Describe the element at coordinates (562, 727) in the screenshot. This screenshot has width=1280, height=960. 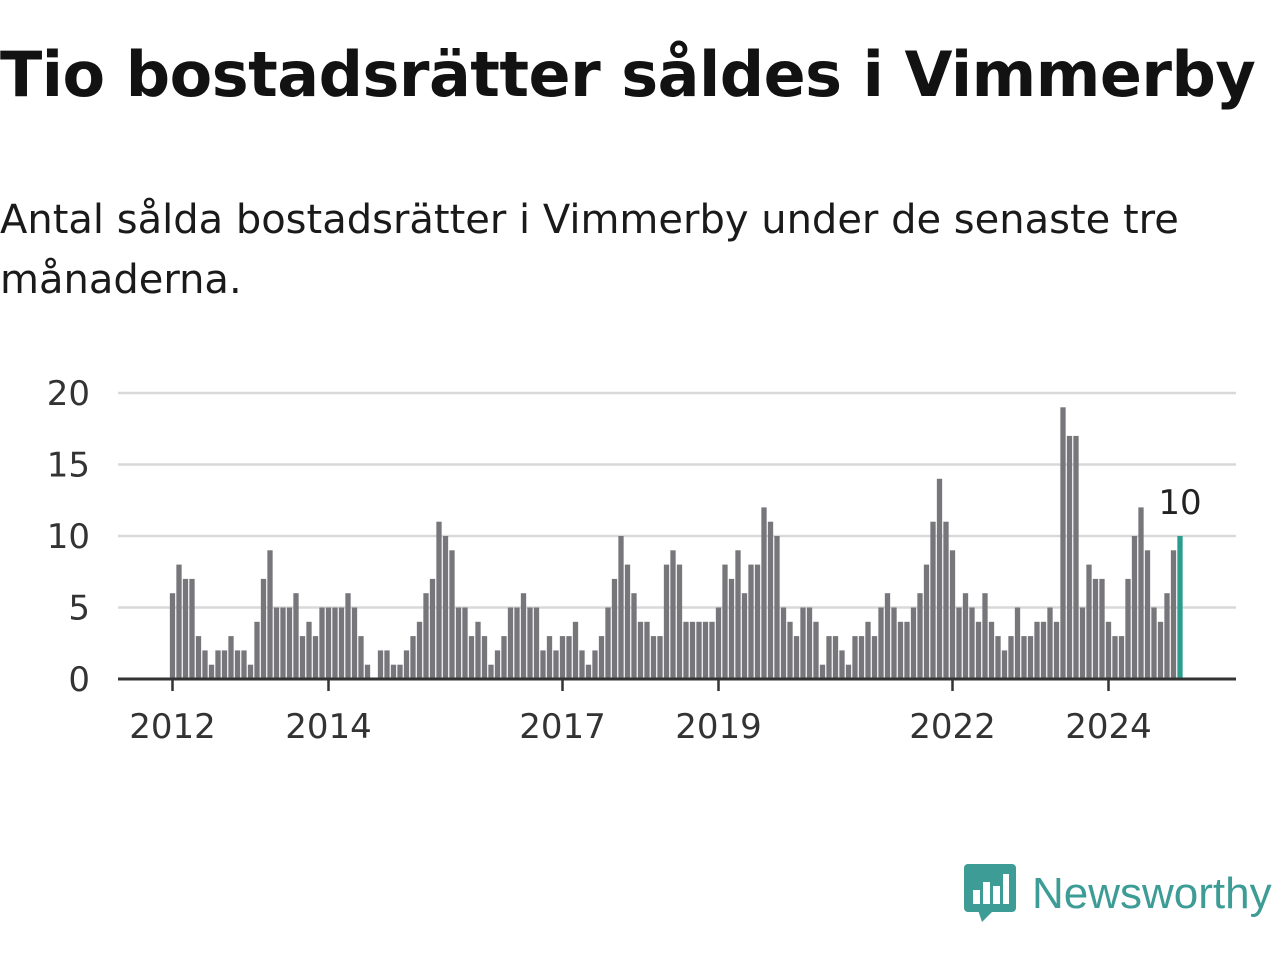
I see `x-tick-label-2017: 2017` at that location.